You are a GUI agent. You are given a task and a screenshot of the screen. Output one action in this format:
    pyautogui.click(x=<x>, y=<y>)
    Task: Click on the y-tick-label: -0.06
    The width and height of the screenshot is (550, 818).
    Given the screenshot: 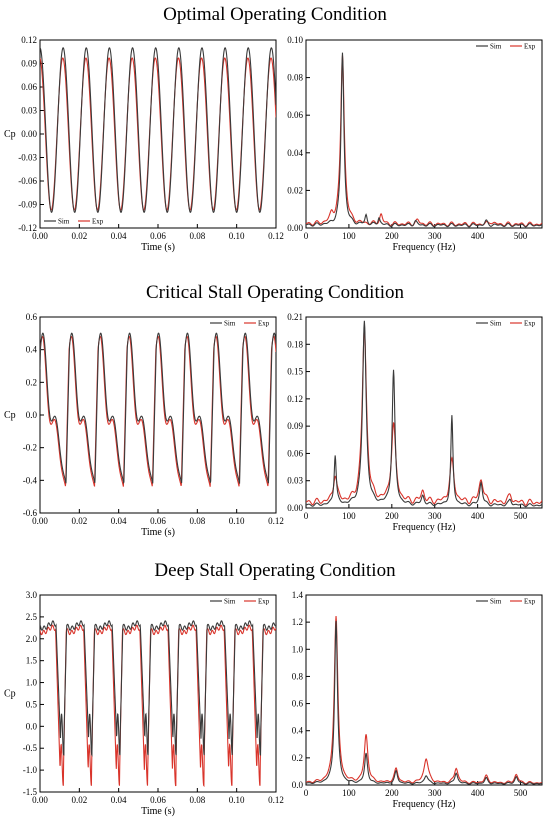 What is the action you would take?
    pyautogui.click(x=27, y=181)
    